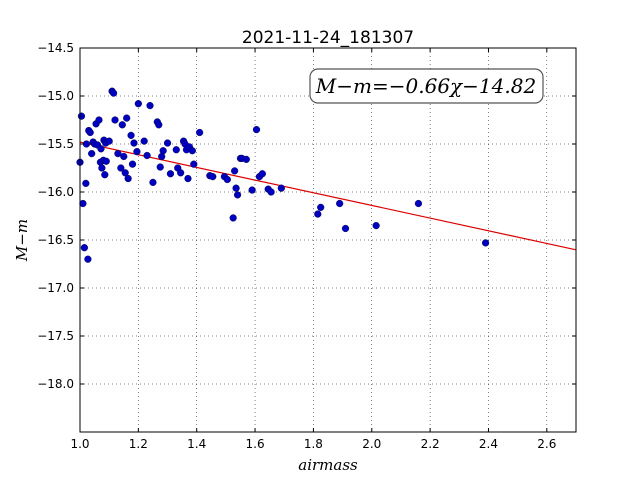 This screenshot has width=640, height=480. I want to click on x-tick-label: 2.6, so click(546, 444).